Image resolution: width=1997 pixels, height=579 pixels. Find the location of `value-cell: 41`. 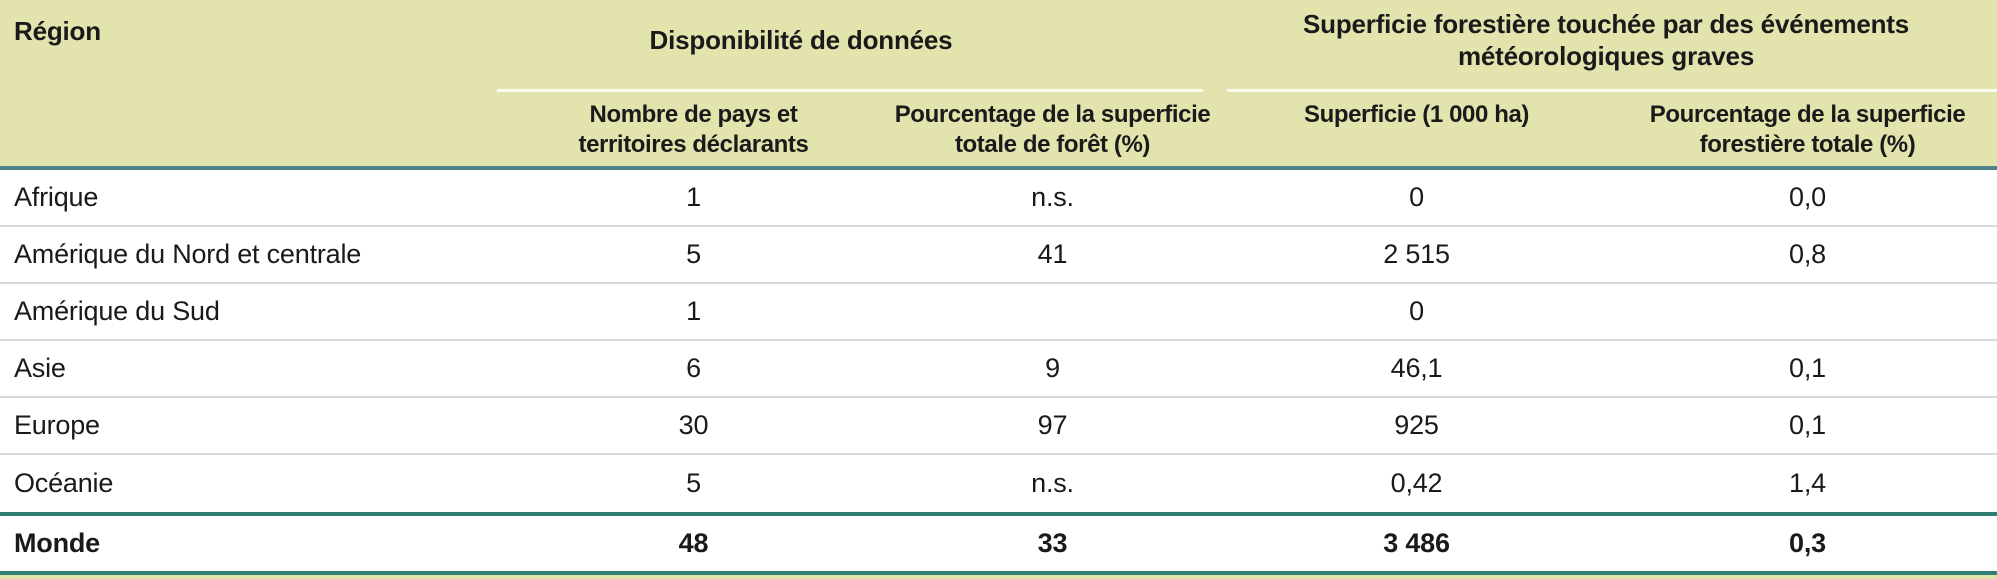

value-cell: 41 is located at coordinates (1052, 255).